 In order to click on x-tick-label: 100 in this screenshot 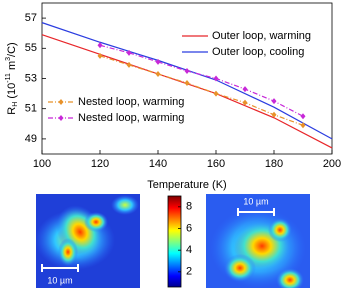, I will do `click(42, 164)`.